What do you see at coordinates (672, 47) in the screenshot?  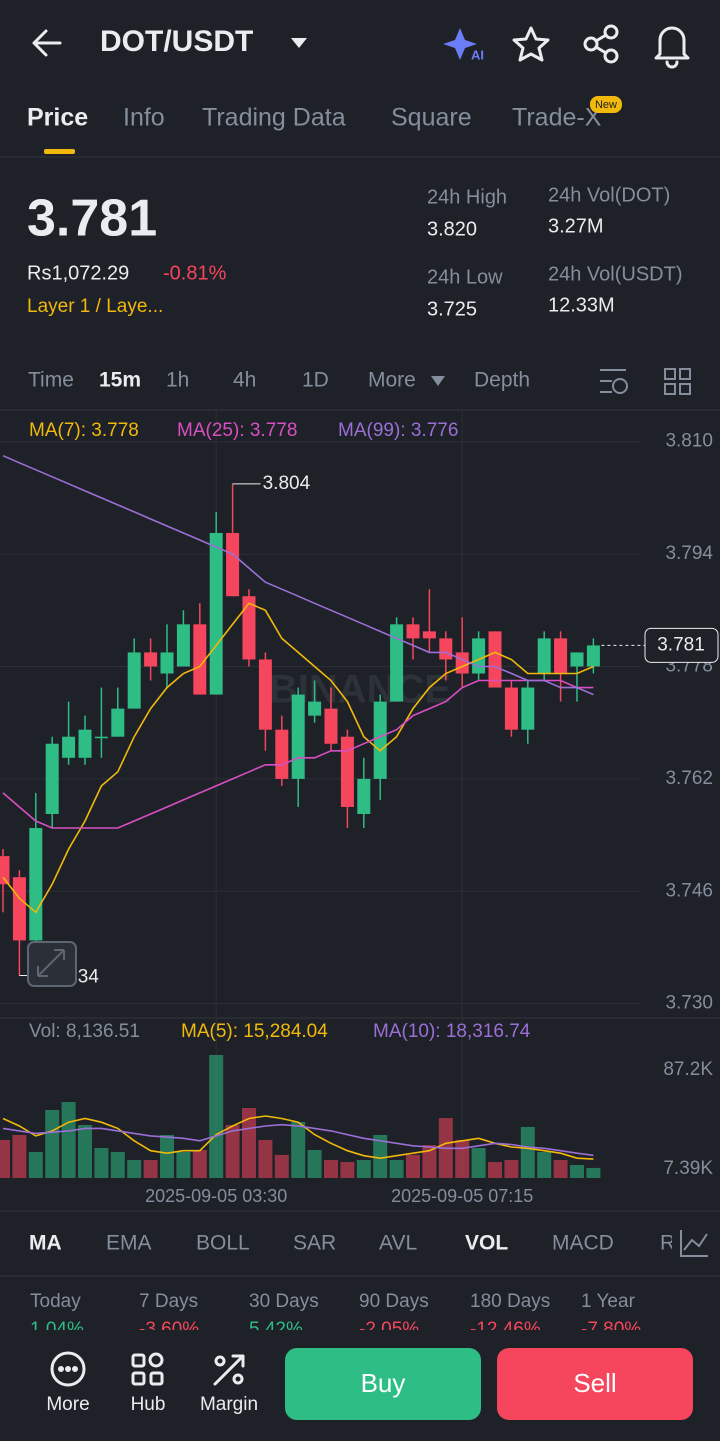 I see `alert-button` at bounding box center [672, 47].